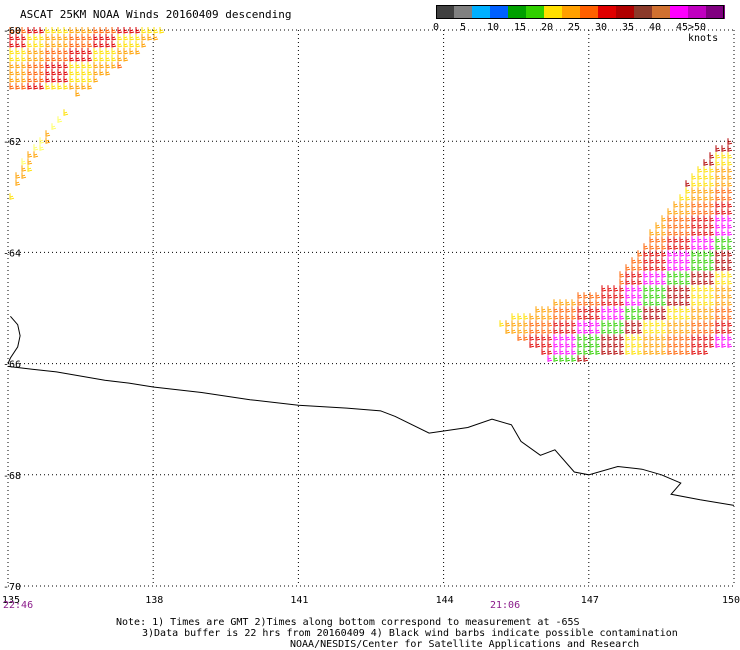 The height and width of the screenshot is (650, 740). Describe the element at coordinates (628, 27) in the screenshot. I see `colorbar-label: 35` at that location.